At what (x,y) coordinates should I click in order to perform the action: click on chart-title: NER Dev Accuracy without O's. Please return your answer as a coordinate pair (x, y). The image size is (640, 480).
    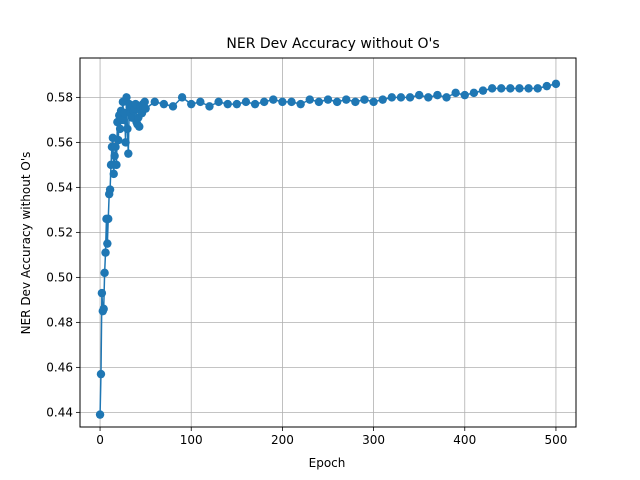
    Looking at the image, I should click on (332, 44).